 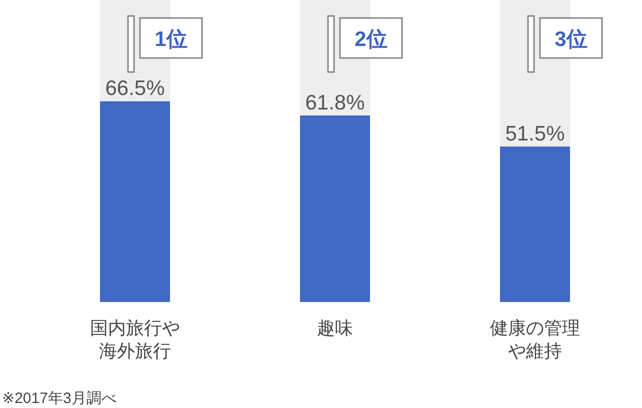 What do you see at coordinates (59, 398) in the screenshot?
I see `text: ※2017年3月調べ` at bounding box center [59, 398].